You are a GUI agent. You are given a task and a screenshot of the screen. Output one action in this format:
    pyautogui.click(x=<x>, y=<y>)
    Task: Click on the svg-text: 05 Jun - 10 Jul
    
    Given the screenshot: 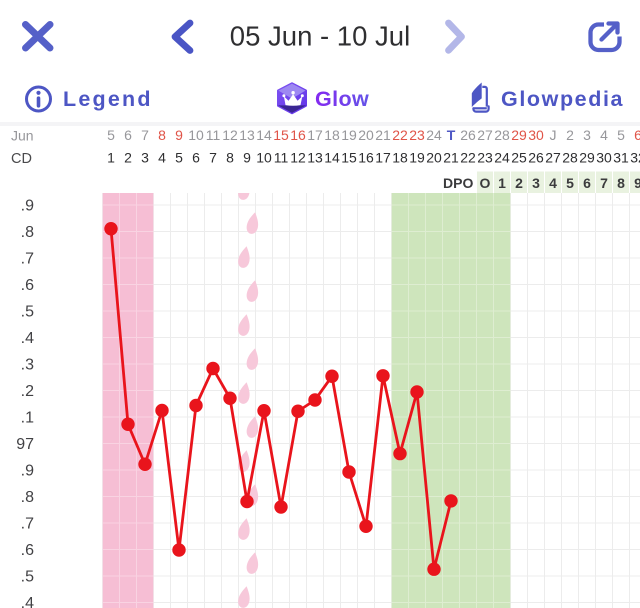 What is the action you would take?
    pyautogui.click(x=320, y=36)
    